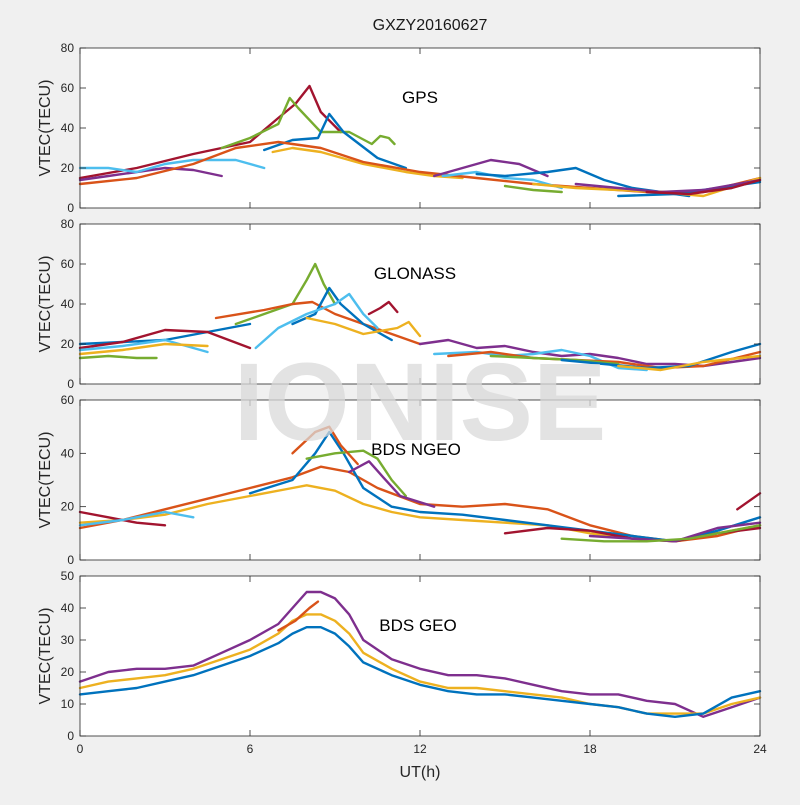 The height and width of the screenshot is (805, 800). Describe the element at coordinates (68, 704) in the screenshot. I see `y-tick-label: 10` at that location.